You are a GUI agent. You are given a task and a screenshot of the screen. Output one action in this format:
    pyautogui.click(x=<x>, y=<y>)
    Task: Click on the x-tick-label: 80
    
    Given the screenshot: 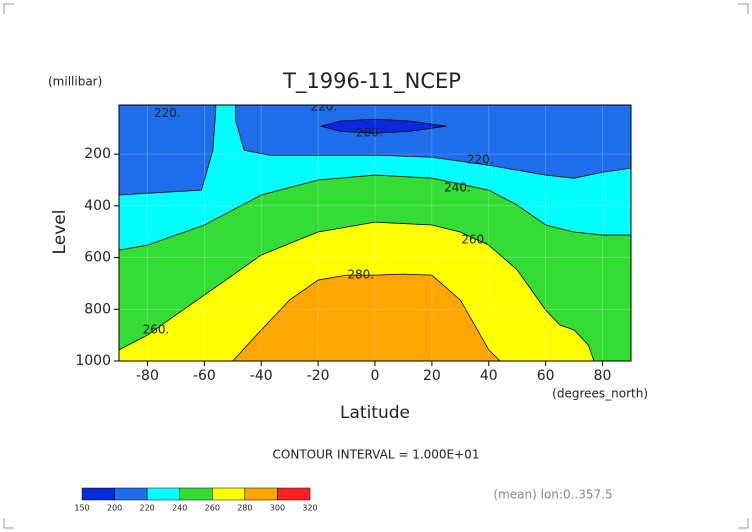 What is the action you would take?
    pyautogui.click(x=603, y=376)
    